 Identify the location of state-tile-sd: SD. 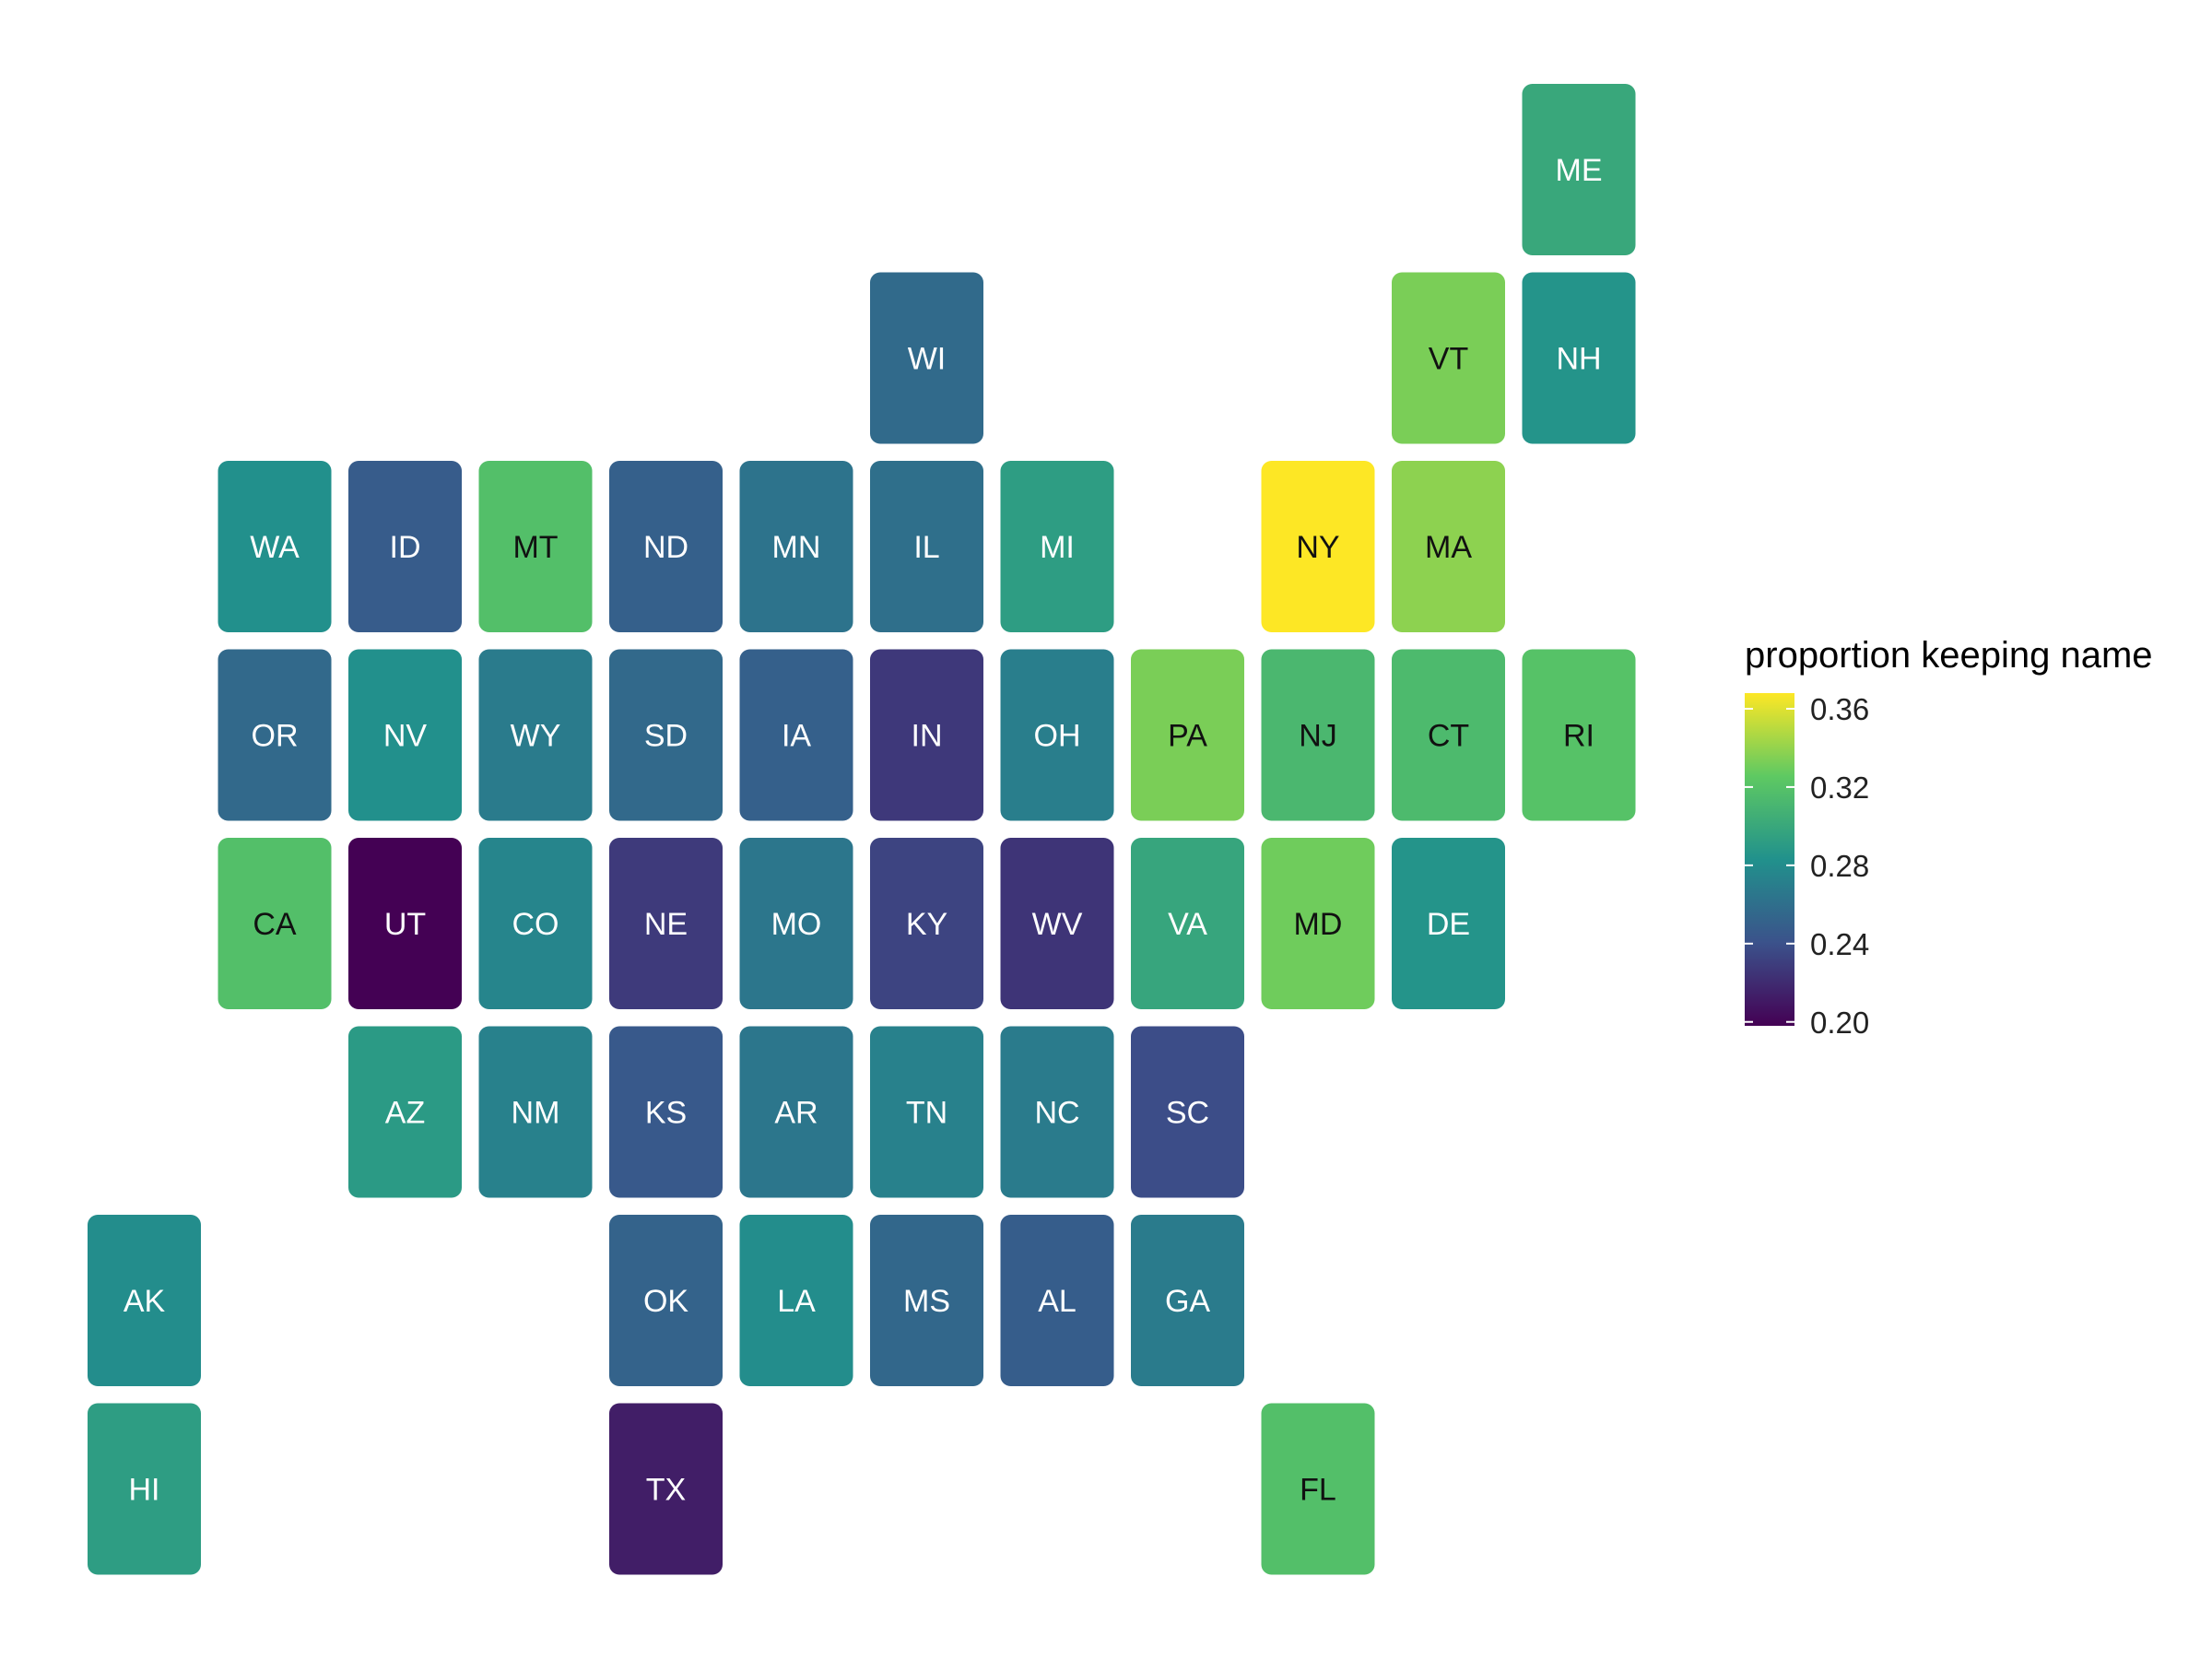
(666, 735).